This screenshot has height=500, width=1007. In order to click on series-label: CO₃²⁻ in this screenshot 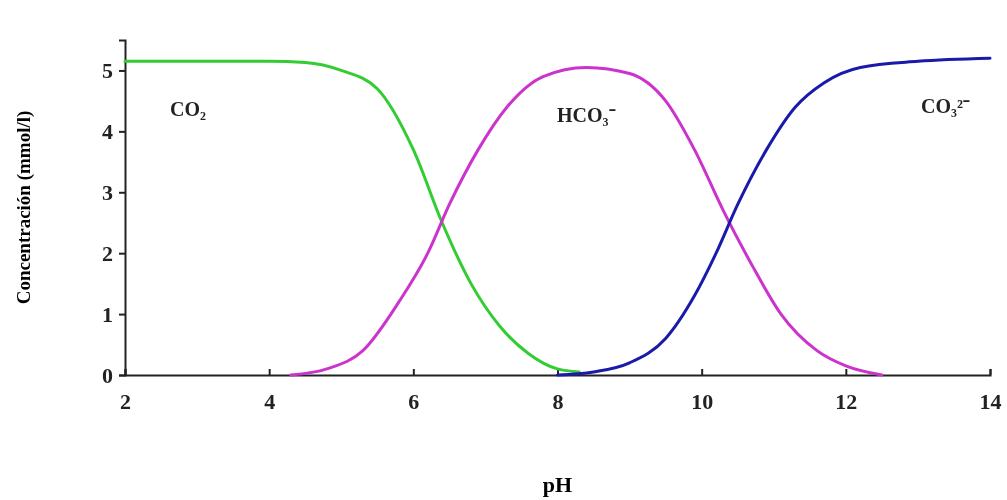, I will do `click(945, 106)`.